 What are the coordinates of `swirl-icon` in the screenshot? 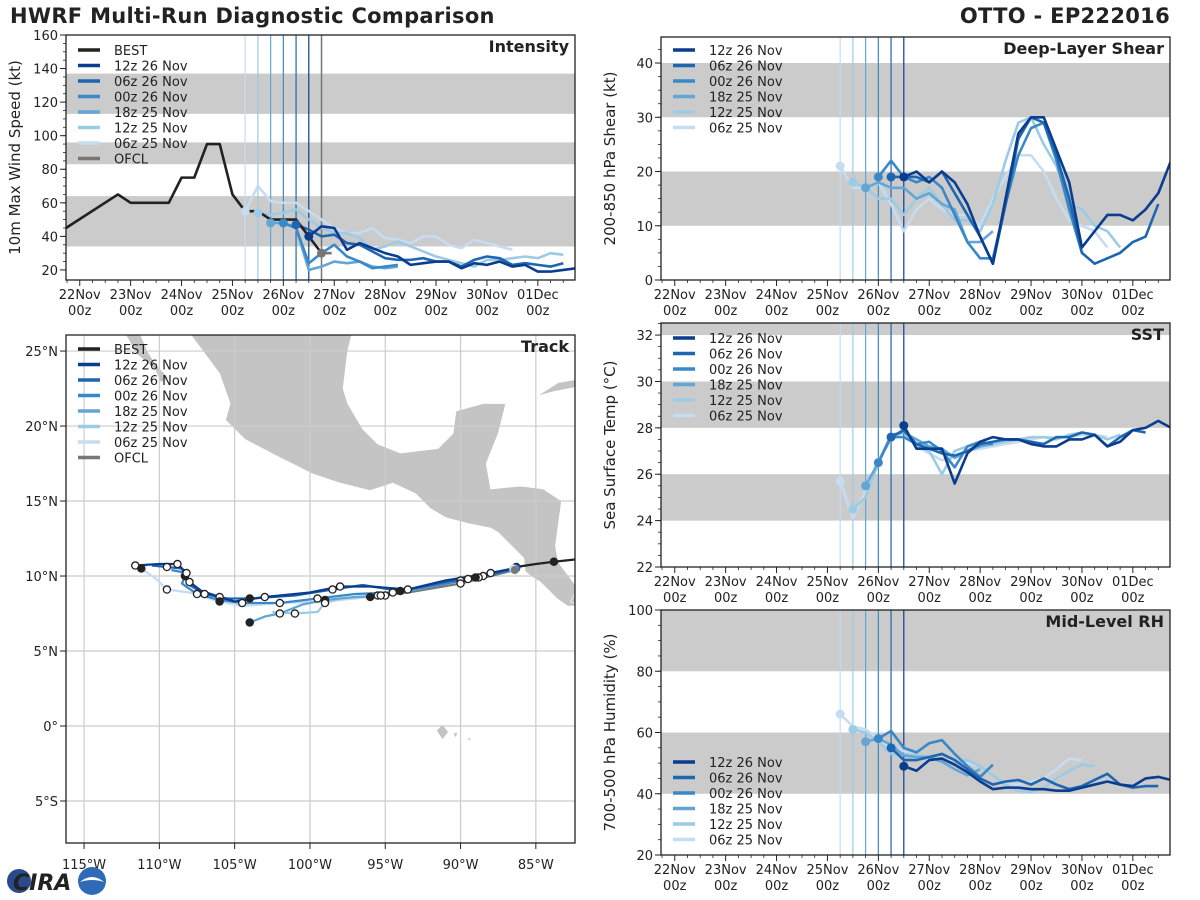 It's located at (92, 879).